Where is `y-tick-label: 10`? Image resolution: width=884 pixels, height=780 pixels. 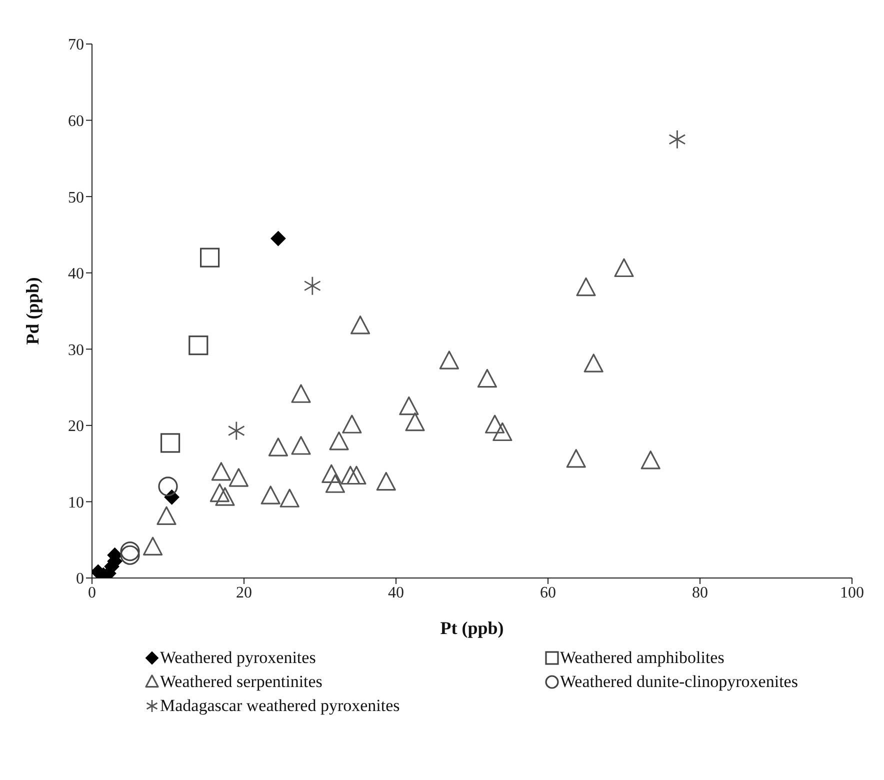
y-tick-label: 10 is located at coordinates (76, 503).